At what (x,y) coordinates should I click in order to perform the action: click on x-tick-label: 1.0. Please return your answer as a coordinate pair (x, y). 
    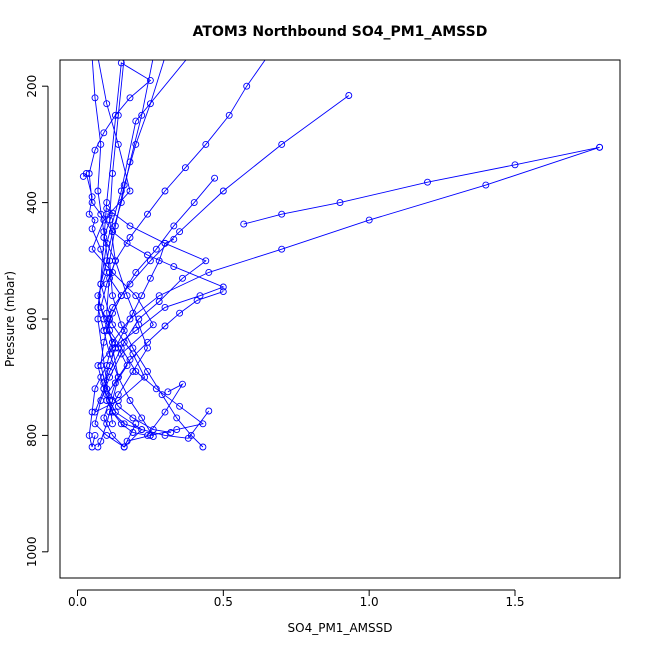
    Looking at the image, I should click on (369, 602).